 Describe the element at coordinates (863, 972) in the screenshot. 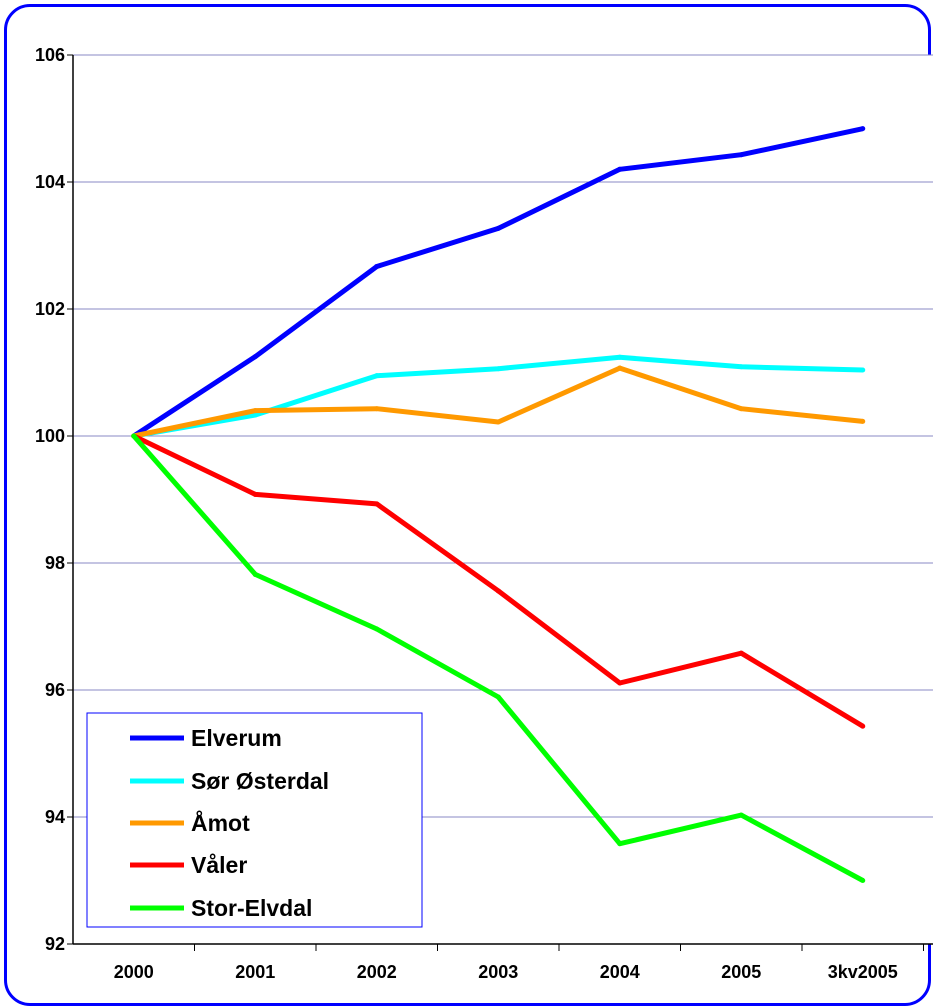

I see `x-tick-label: 3kv2005` at that location.